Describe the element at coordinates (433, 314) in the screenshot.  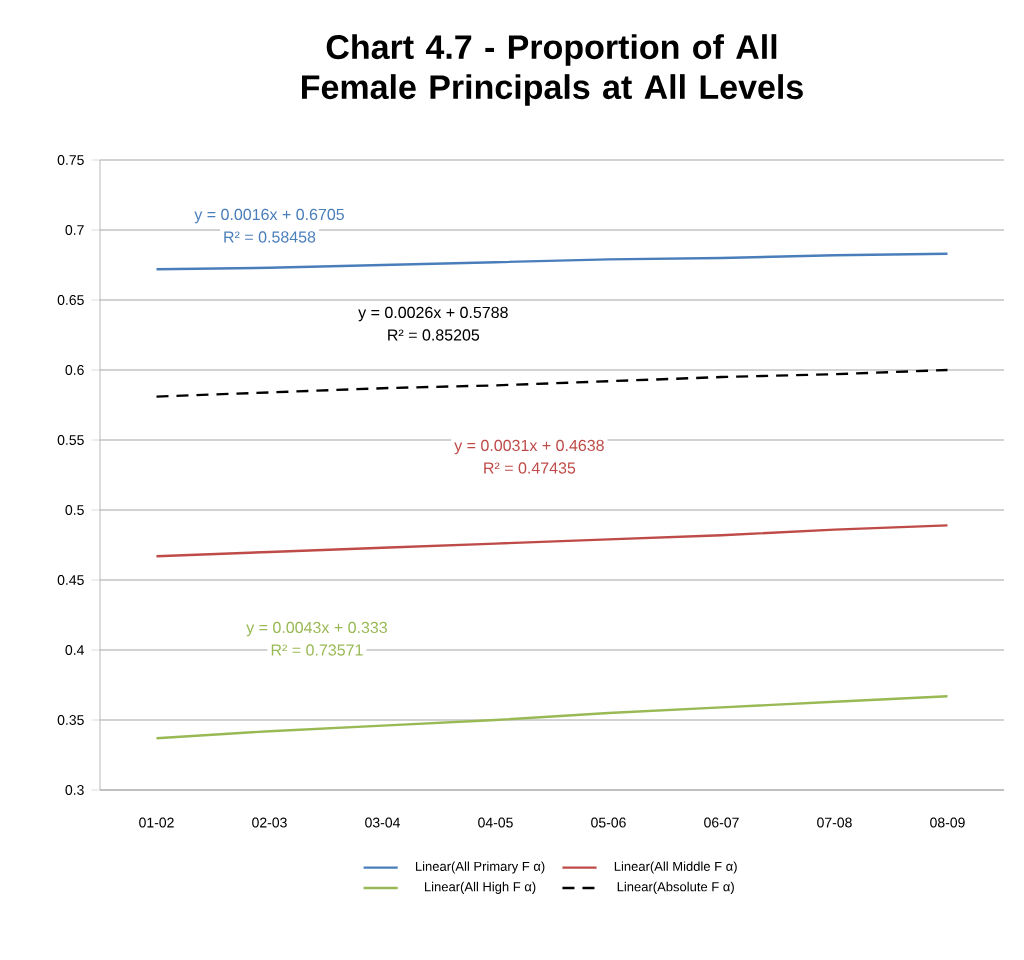
I see `annotation: y = 0.0026x + 0.5788` at that location.